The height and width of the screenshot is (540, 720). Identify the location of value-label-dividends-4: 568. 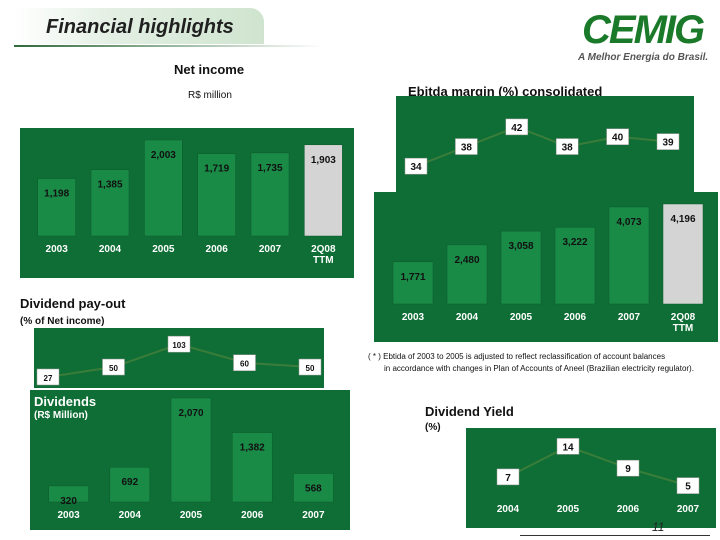
(313, 488).